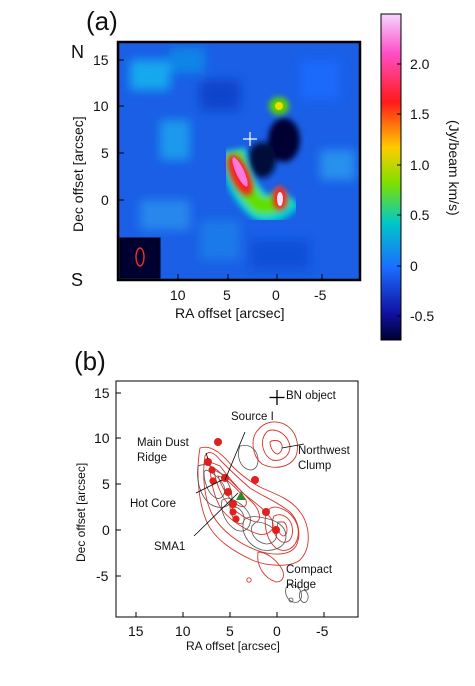  Describe the element at coordinates (391, 177) in the screenshot. I see `colorbar` at that location.